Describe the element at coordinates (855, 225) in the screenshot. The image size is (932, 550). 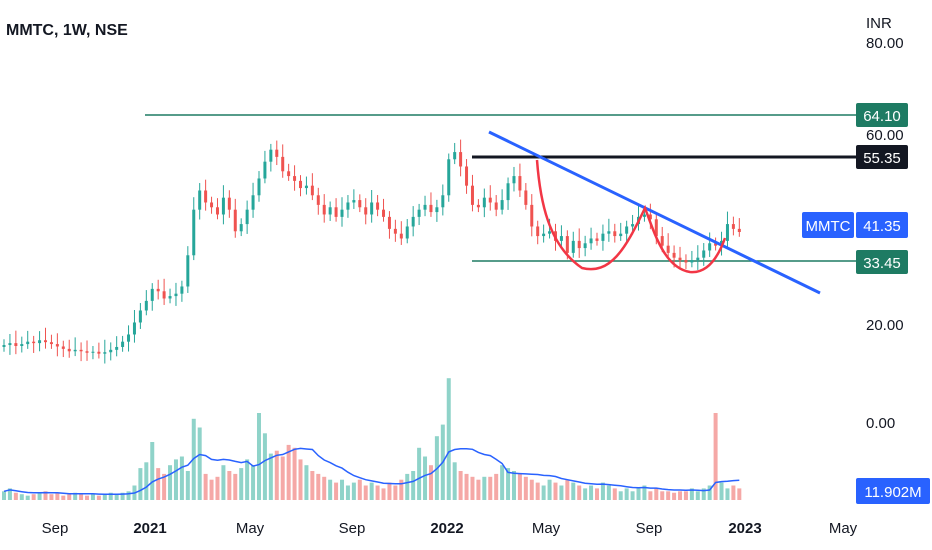
I see `symbol-price-badge: MMTC 41.35` at that location.